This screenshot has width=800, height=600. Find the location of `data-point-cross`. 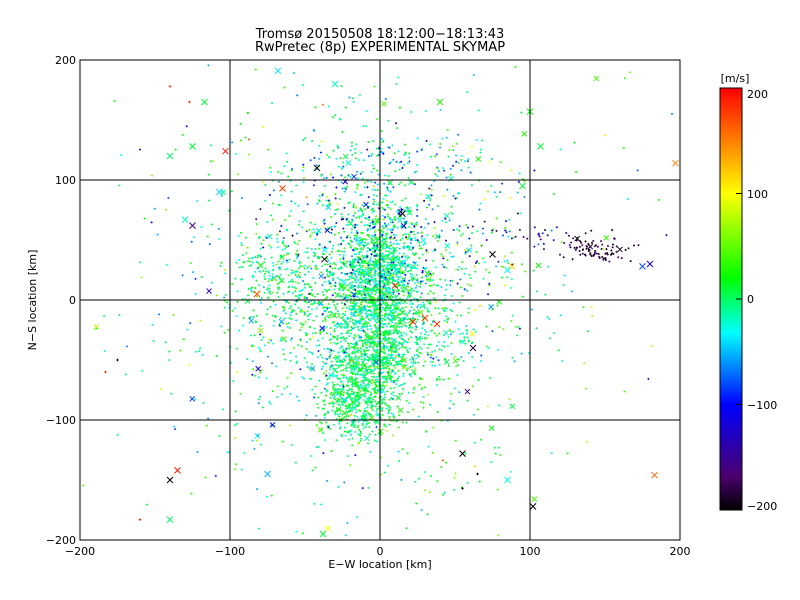

data-point-cross is located at coordinates (395, 328).